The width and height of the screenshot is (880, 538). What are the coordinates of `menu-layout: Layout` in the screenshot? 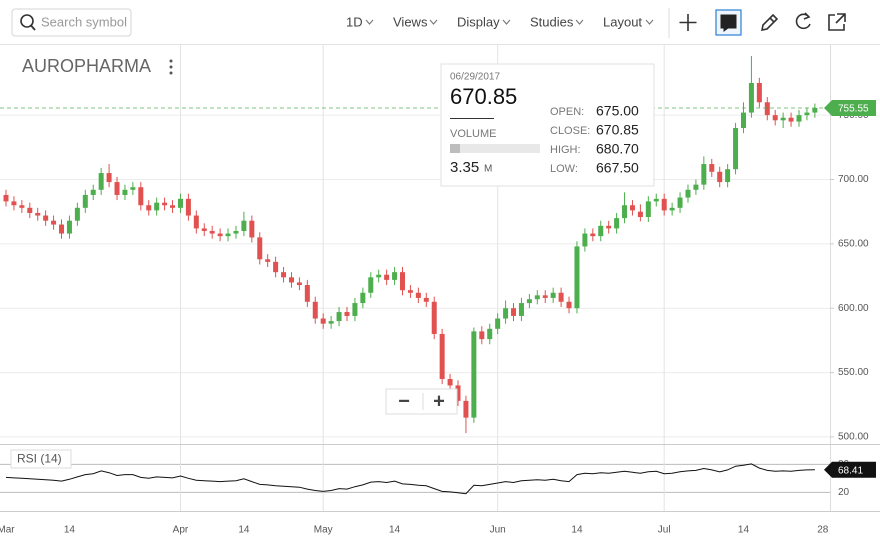 It's located at (622, 21).